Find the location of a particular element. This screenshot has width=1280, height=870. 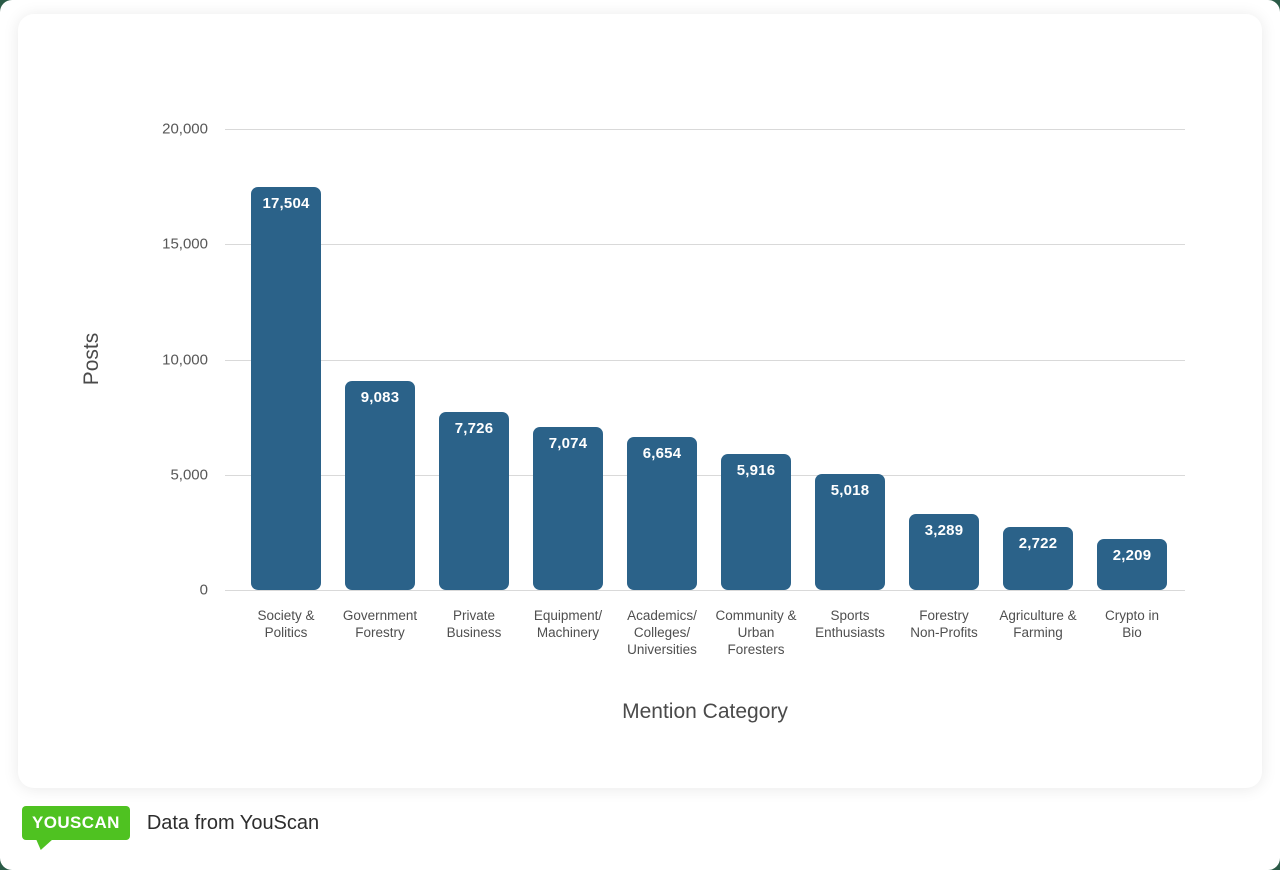

youscan-logo-tail-icon is located at coordinates (44, 844).